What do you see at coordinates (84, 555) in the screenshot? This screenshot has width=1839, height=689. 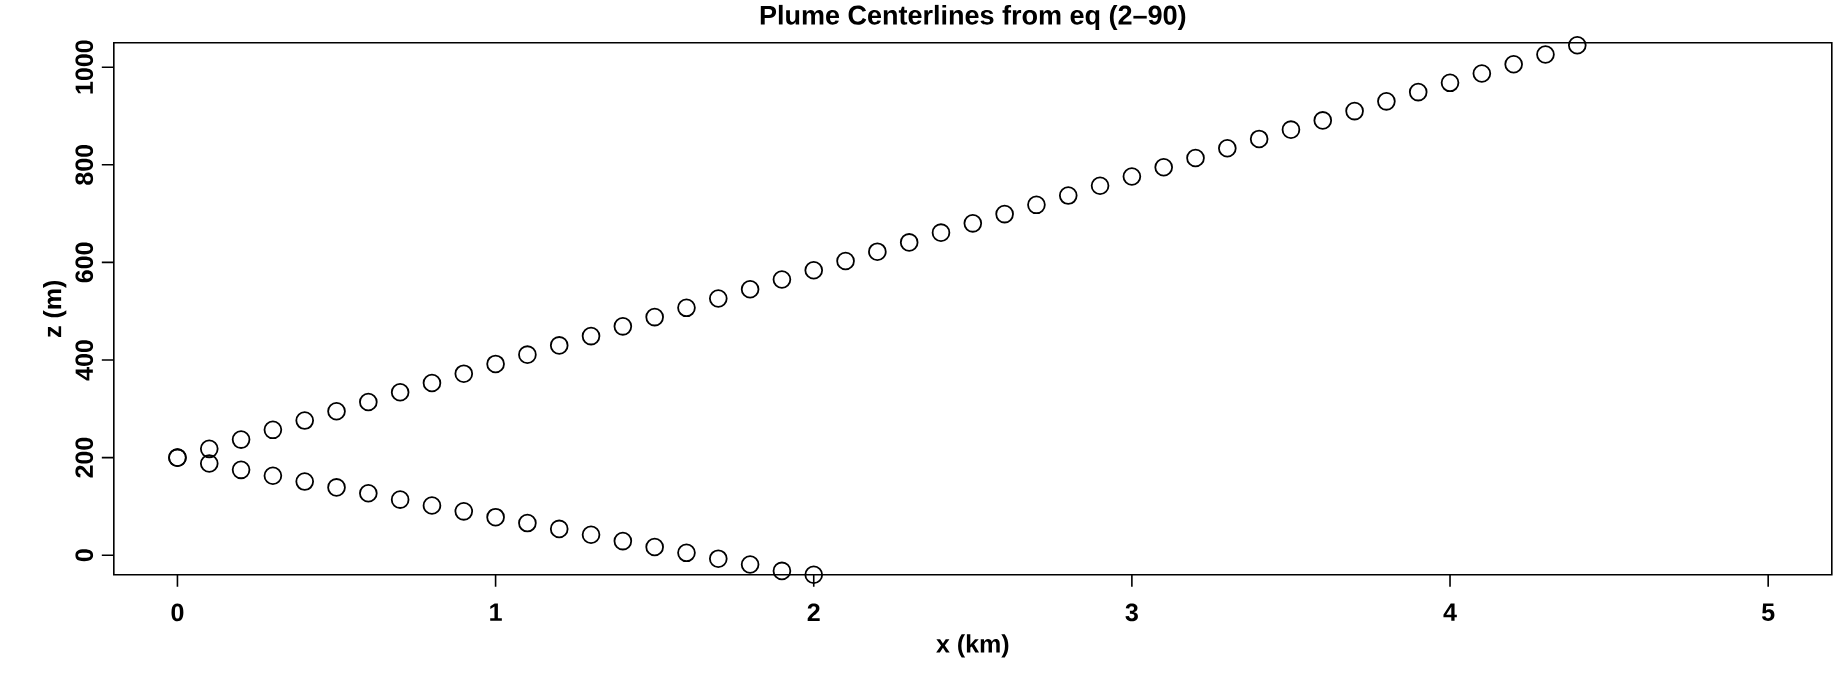 I see `y-tick-label: 0` at bounding box center [84, 555].